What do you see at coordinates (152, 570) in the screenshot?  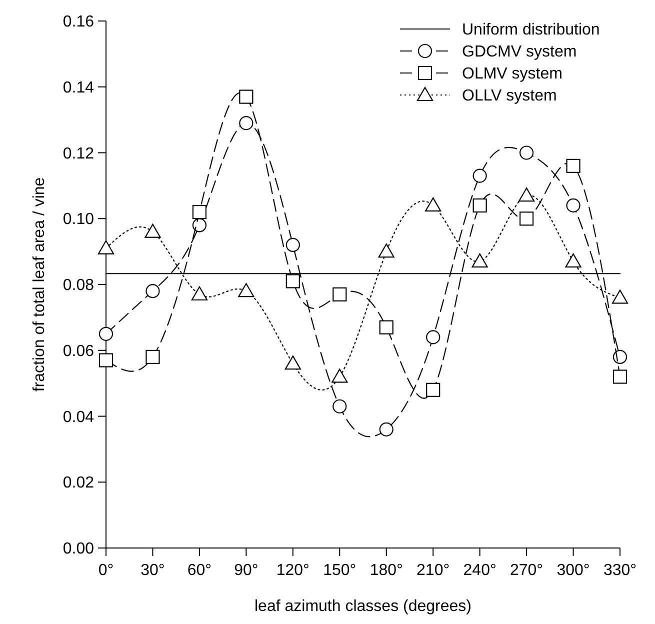 I see `x-tick-label: 30°` at bounding box center [152, 570].